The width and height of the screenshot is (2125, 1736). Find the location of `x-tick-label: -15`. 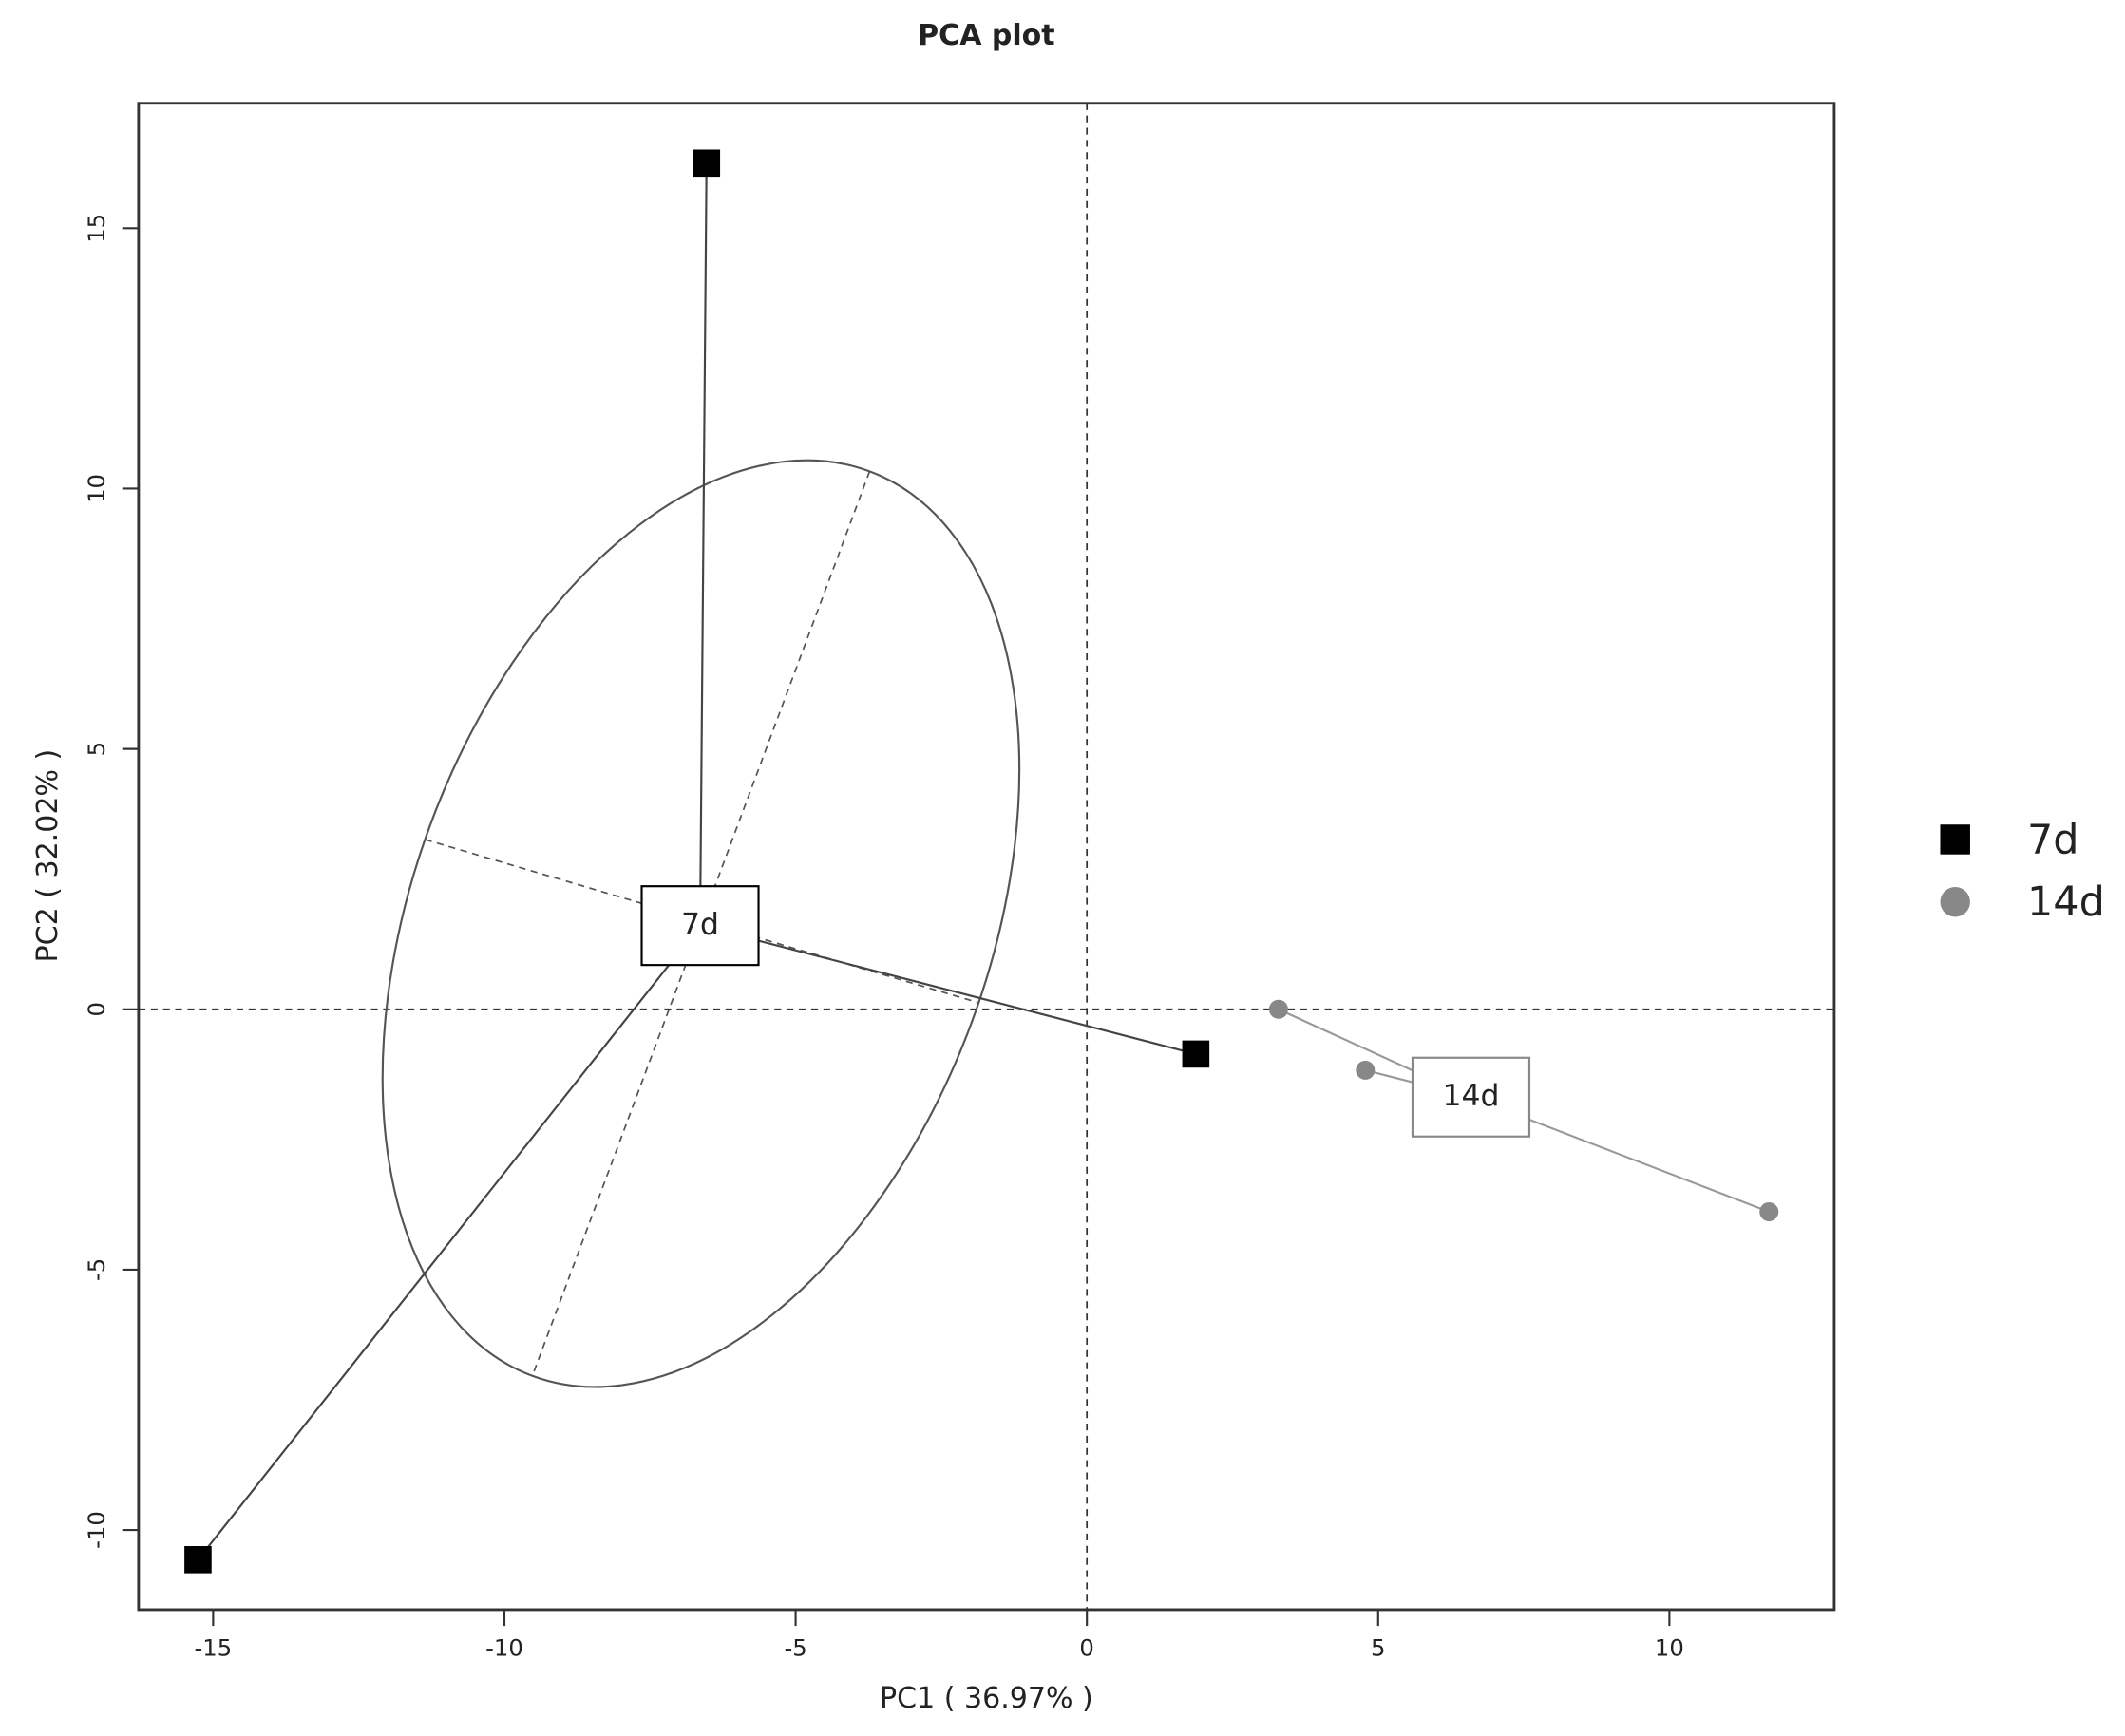

x-tick-label: -15 is located at coordinates (214, 1647).